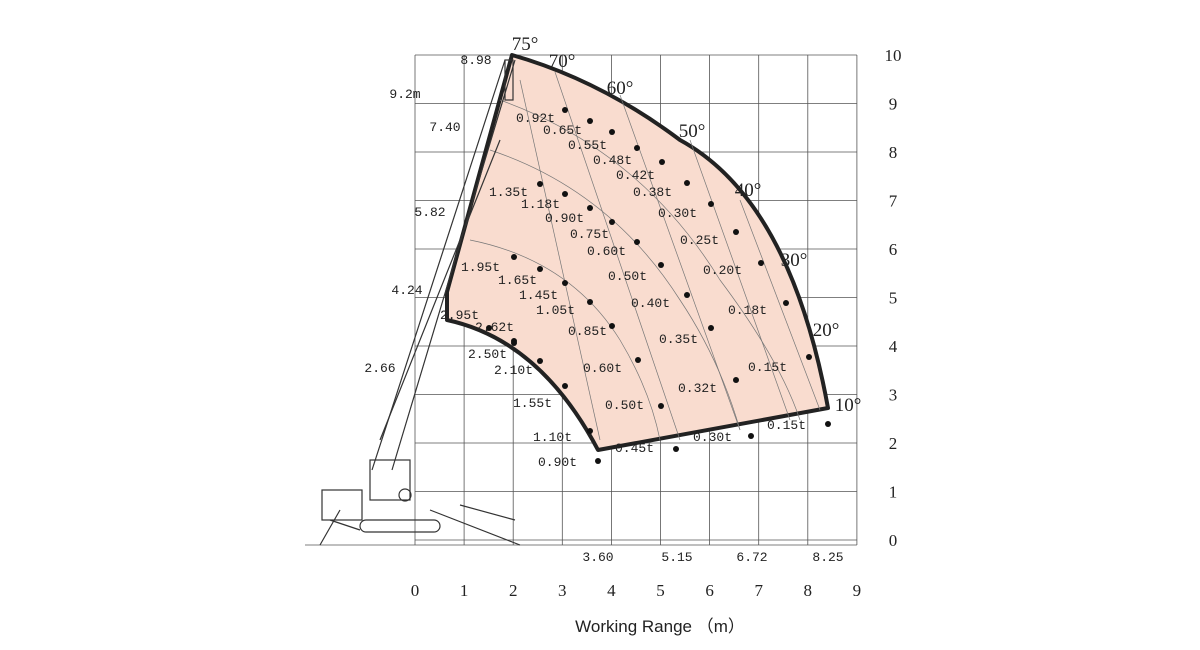 The image size is (1200, 650). Describe the element at coordinates (589, 234) in the screenshot. I see `load-label: 0.75t` at that location.